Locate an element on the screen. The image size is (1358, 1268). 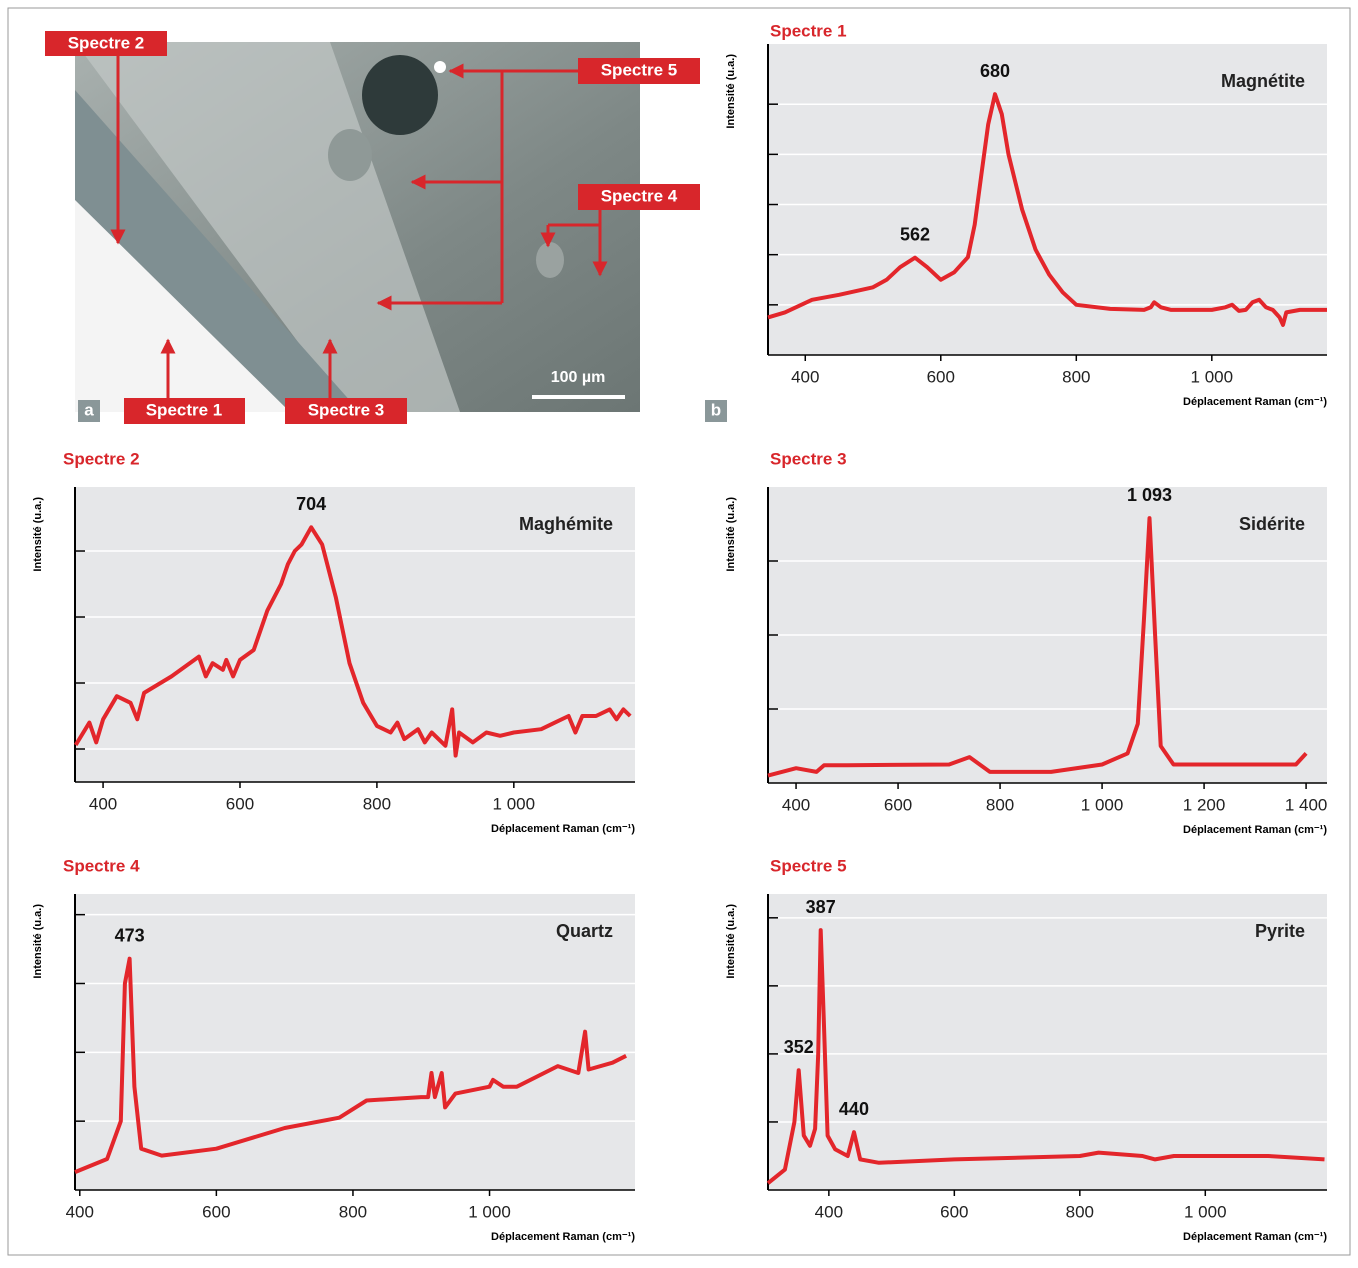
x-tick-label: 1 200 is located at coordinates (1204, 804).